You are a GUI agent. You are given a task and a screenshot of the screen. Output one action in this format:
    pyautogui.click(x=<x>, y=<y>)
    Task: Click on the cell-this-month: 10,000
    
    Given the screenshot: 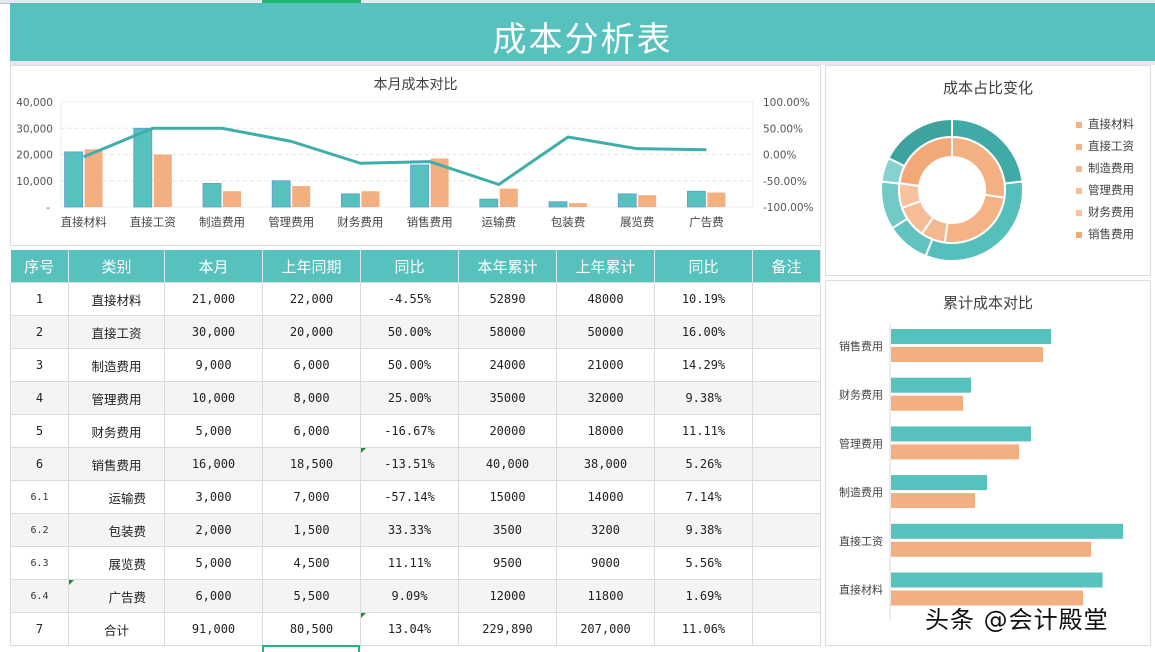 What is the action you would take?
    pyautogui.click(x=213, y=398)
    